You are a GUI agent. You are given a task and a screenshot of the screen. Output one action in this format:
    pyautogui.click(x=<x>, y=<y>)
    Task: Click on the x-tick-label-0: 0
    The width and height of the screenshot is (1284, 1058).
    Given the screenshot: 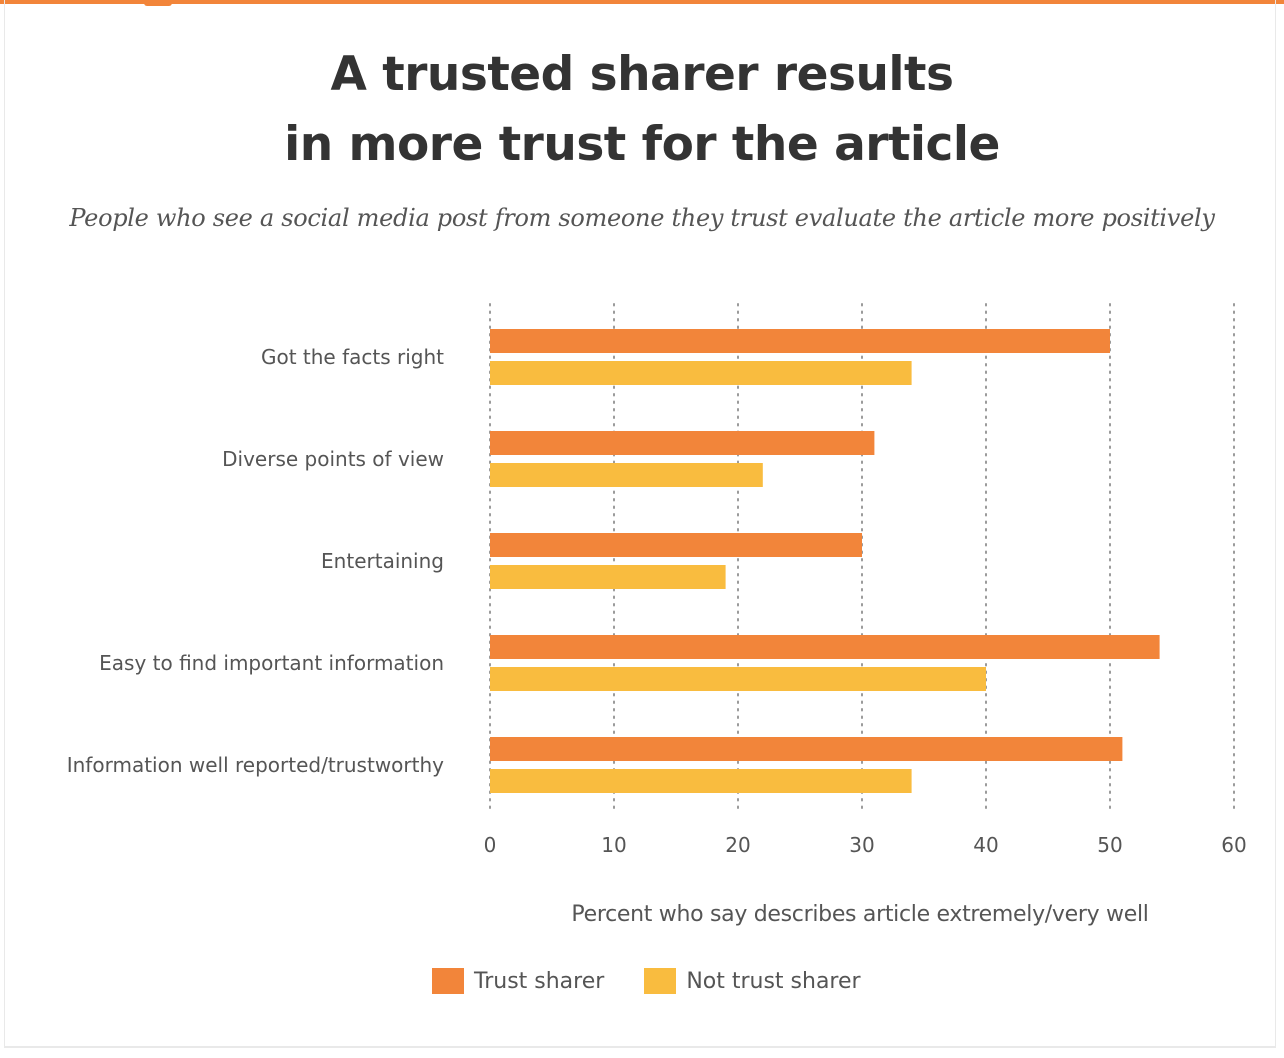 What is the action you would take?
    pyautogui.click(x=490, y=845)
    